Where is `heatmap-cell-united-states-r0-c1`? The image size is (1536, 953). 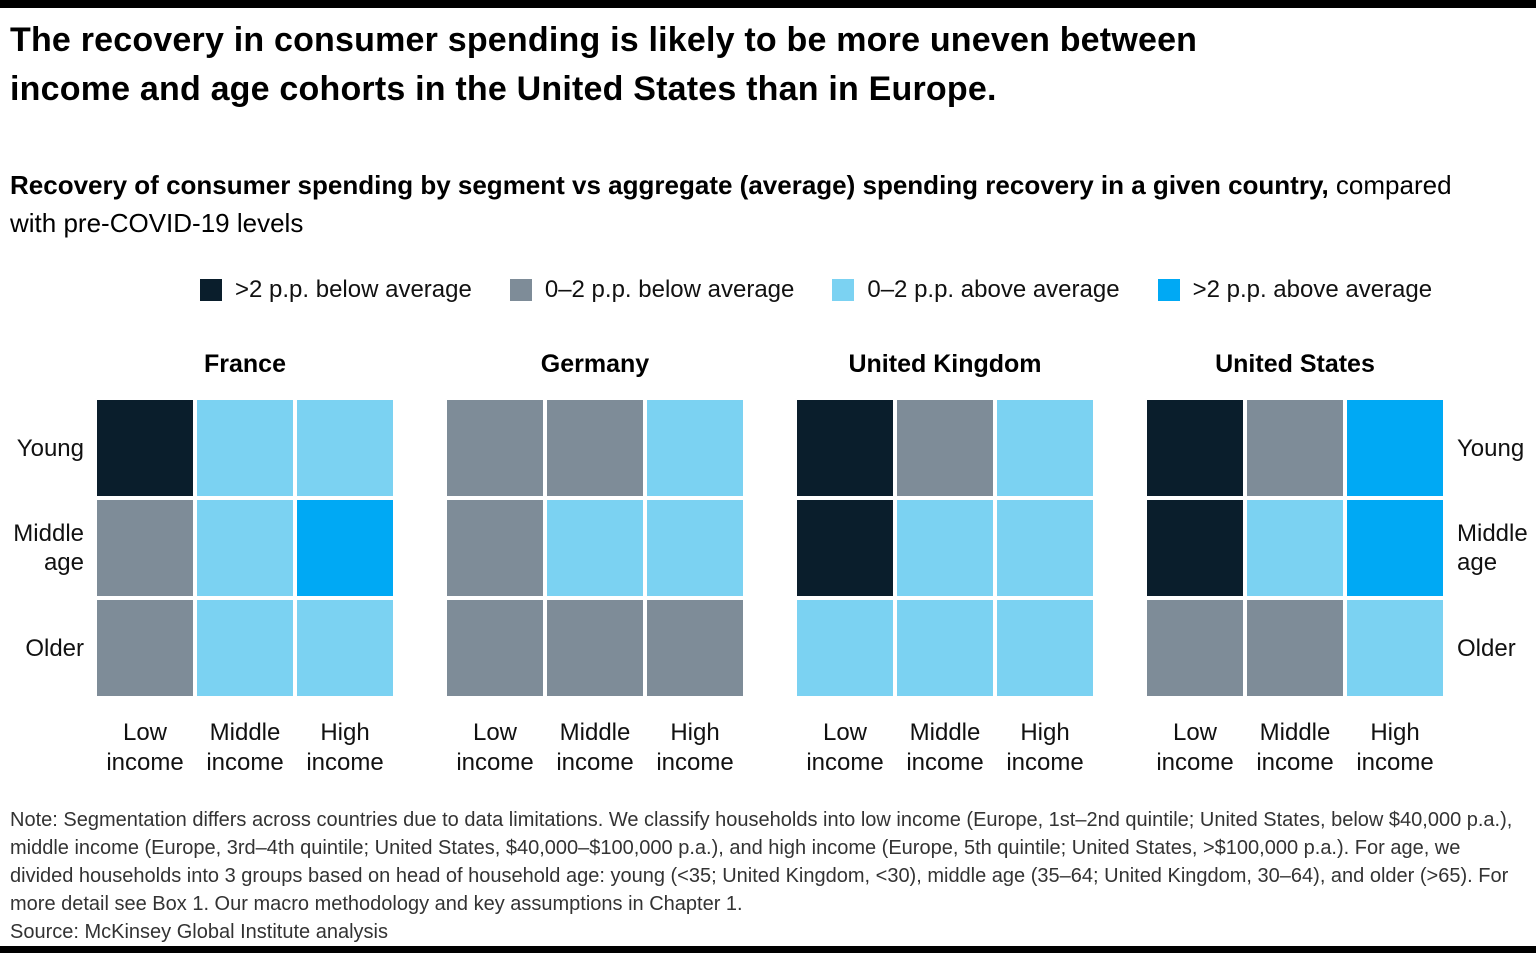 heatmap-cell-united-states-r0-c1 is located at coordinates (1295, 448).